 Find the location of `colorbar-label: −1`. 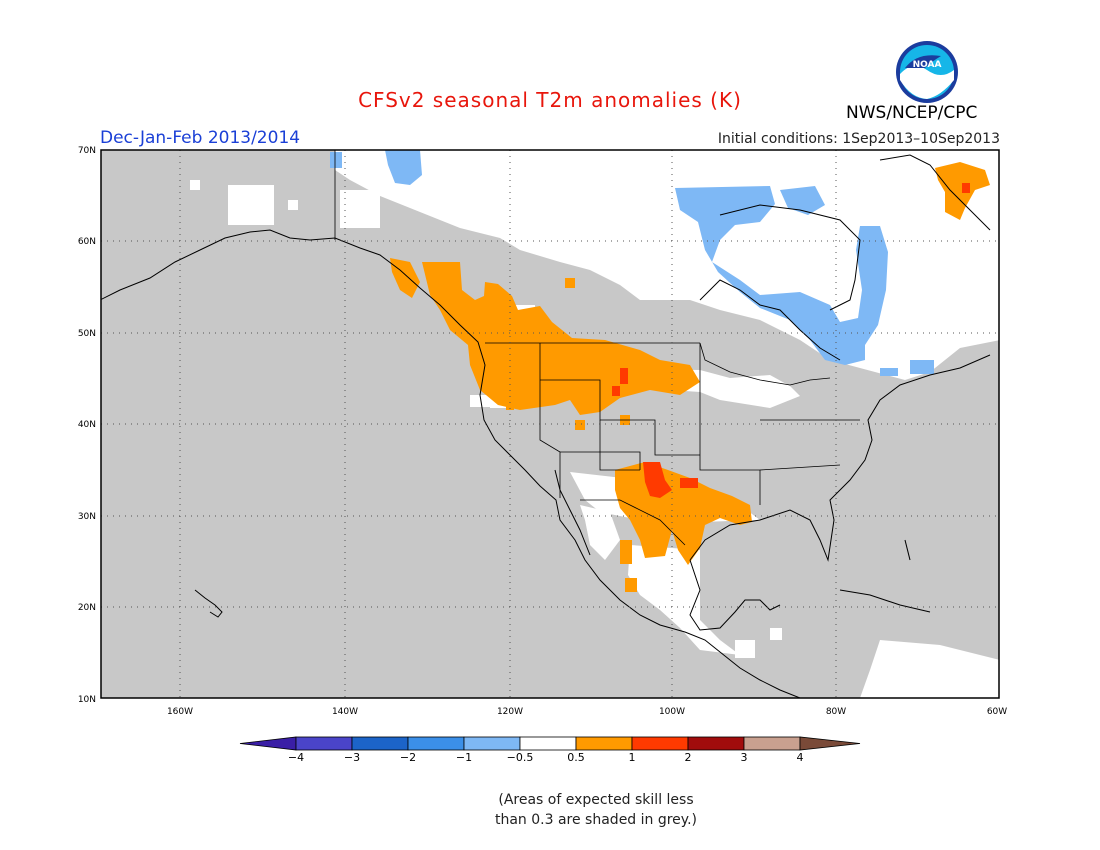

colorbar-label: −1 is located at coordinates (464, 757).